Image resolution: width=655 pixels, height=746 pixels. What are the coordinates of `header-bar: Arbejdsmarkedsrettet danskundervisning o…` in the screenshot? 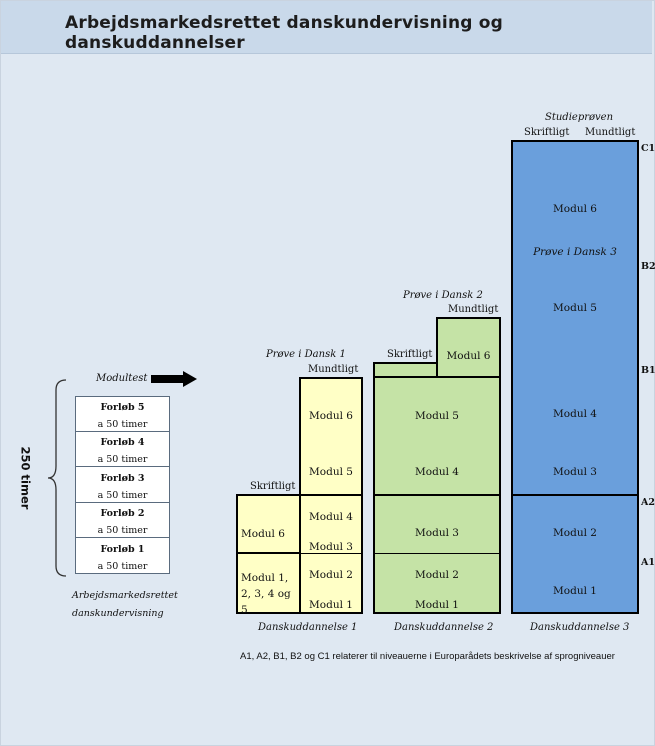 It's located at (326, 27).